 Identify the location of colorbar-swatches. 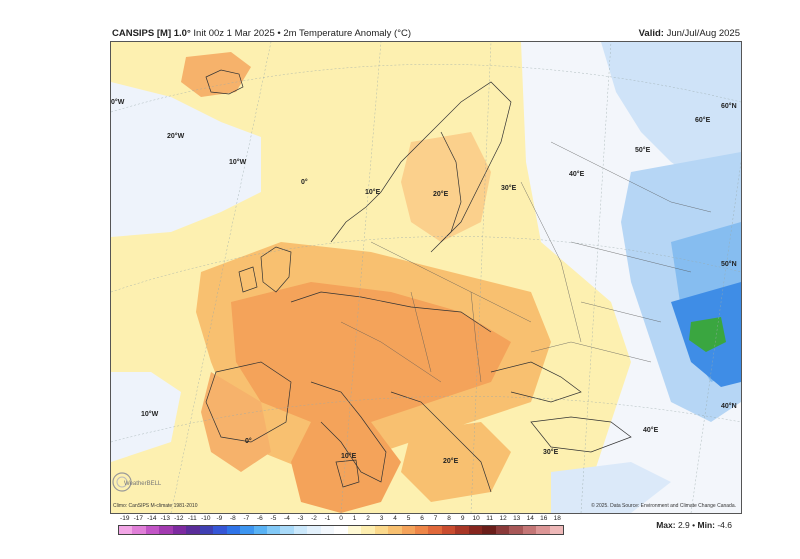
(341, 530).